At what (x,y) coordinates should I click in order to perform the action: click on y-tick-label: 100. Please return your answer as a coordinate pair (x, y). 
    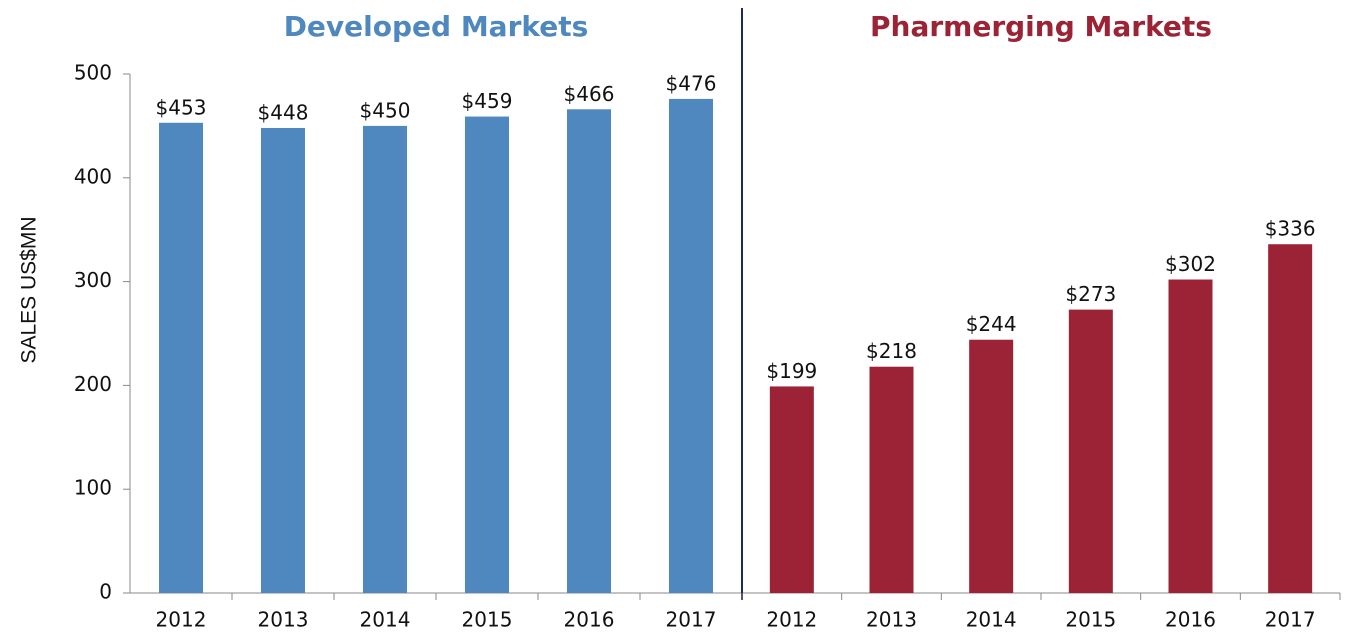
    Looking at the image, I should click on (93, 488).